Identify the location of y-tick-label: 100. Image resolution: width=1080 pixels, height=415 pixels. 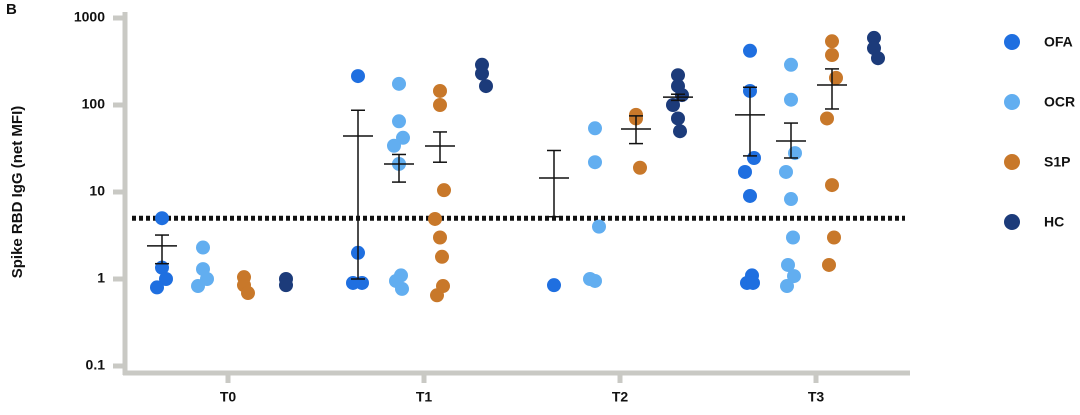
(94, 104).